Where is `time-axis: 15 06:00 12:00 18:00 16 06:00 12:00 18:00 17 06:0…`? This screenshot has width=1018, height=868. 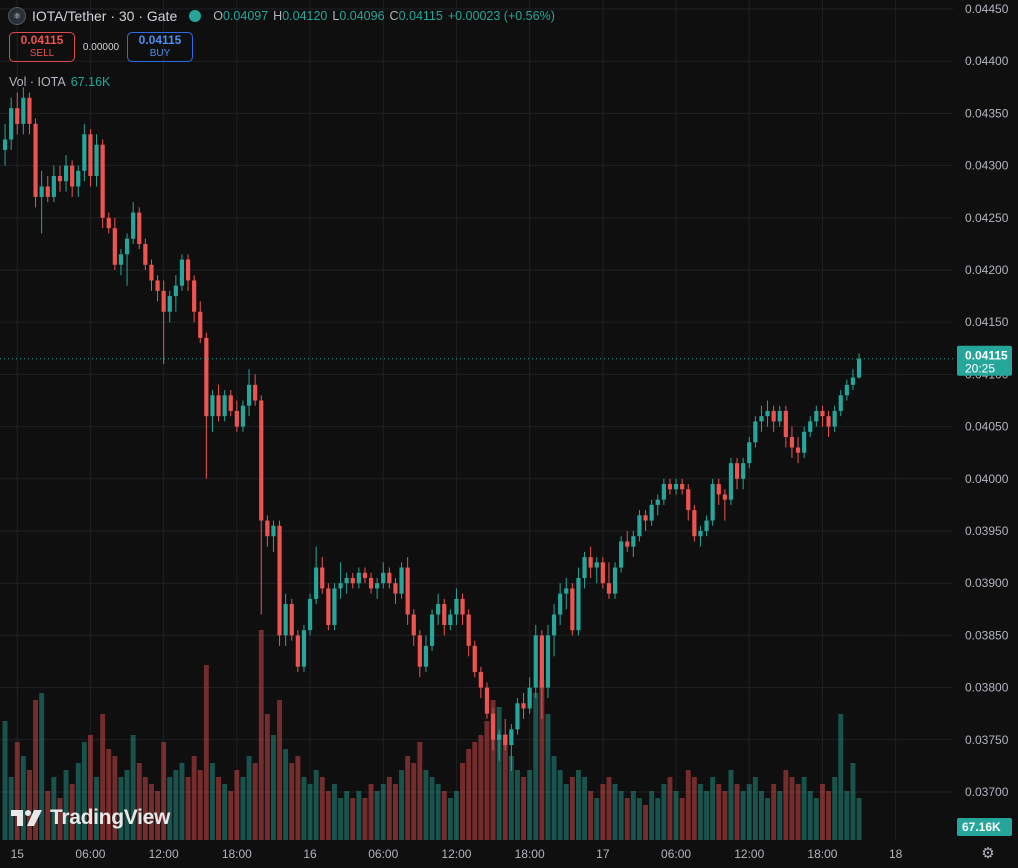 time-axis: 15 06:00 12:00 18:00 16 06:00 12:00 18:00 17 06:0… is located at coordinates (457, 854).